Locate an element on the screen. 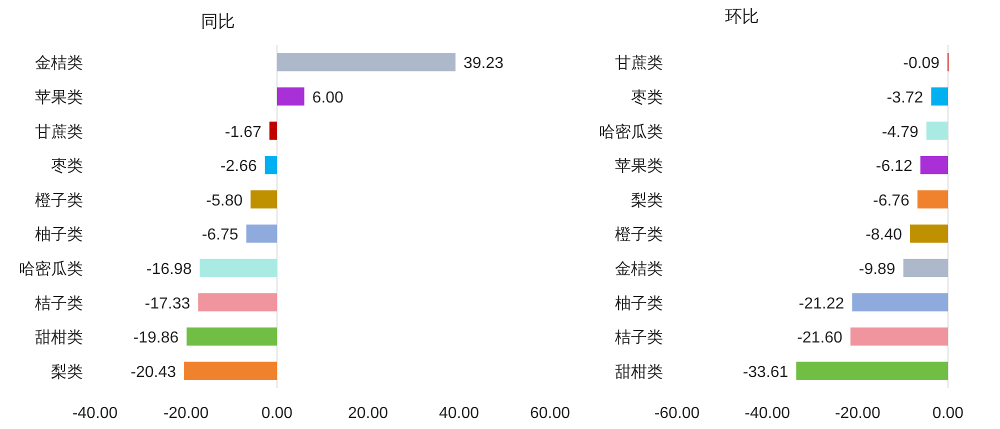 This screenshot has width=1000, height=429. data-label: -6.12 is located at coordinates (894, 167).